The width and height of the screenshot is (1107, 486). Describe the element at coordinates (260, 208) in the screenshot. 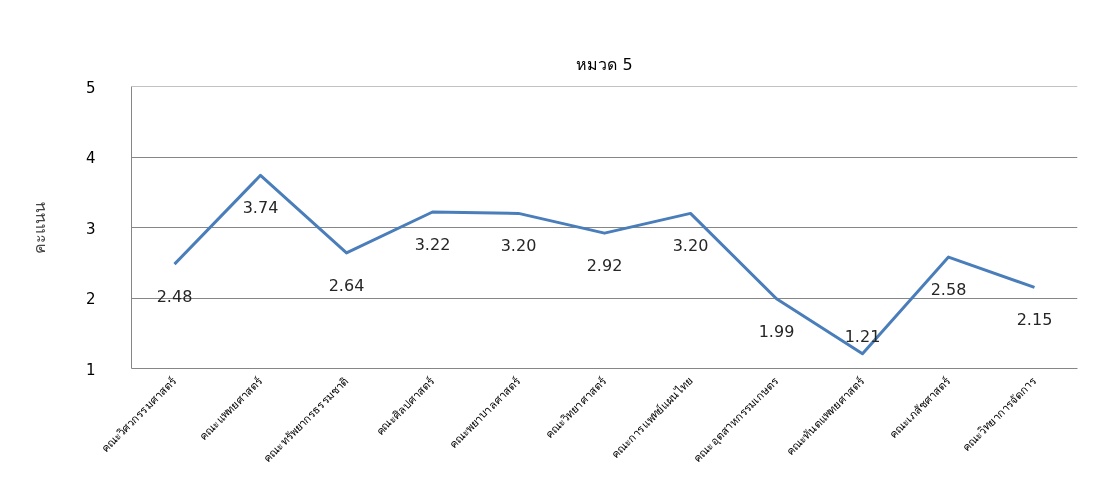

I see `data-label: 3.74` at that location.